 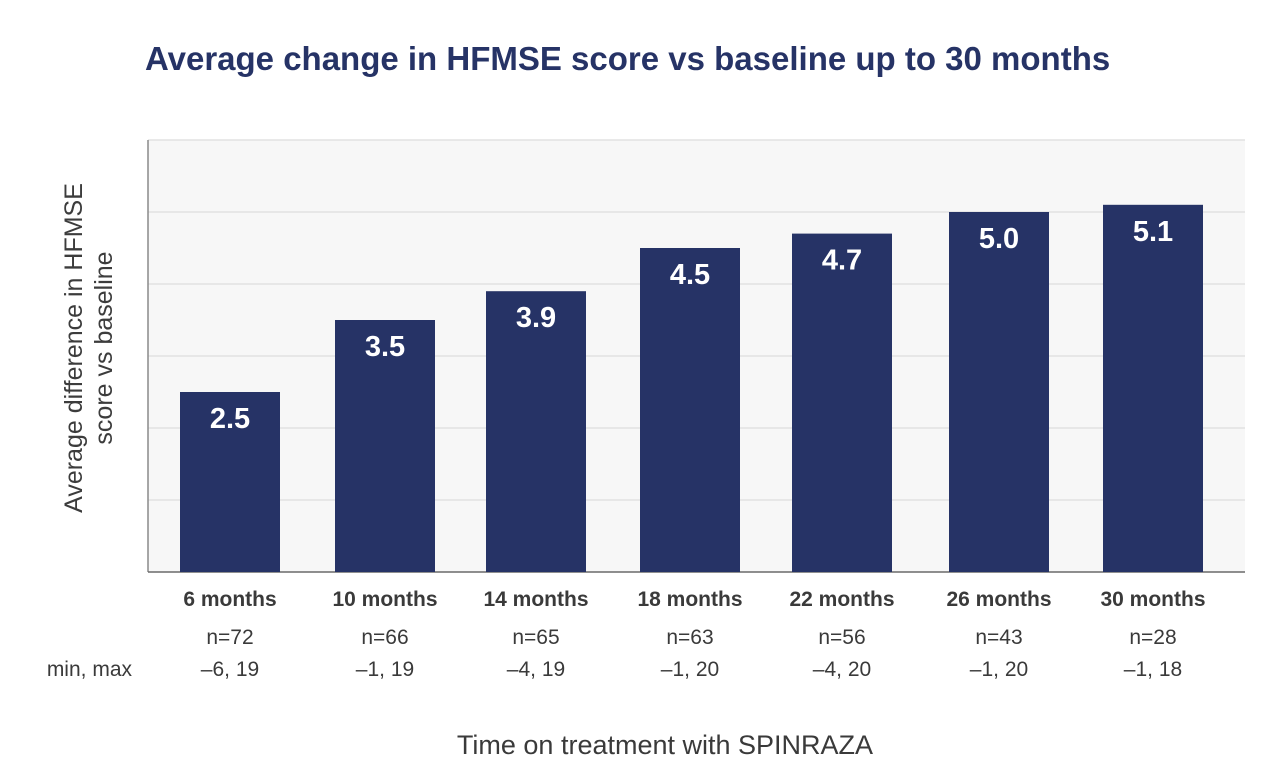 I want to click on n-value-label: n=65, so click(x=535, y=637).